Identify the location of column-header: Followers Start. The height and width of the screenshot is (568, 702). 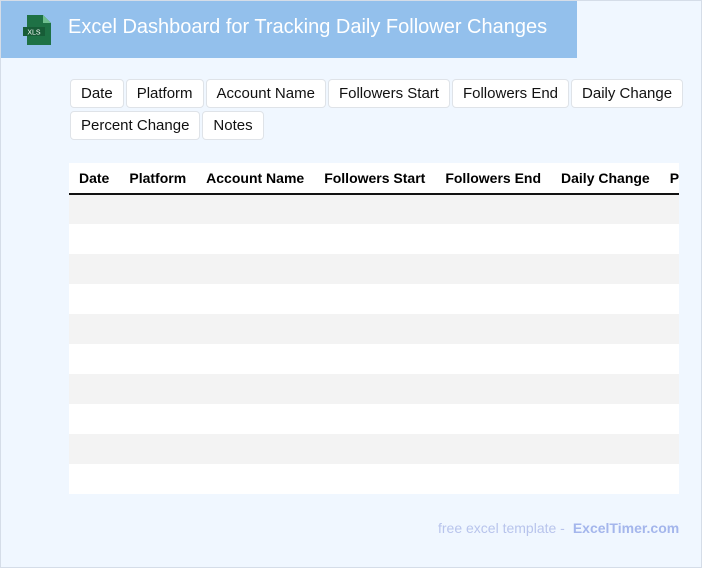
(375, 179).